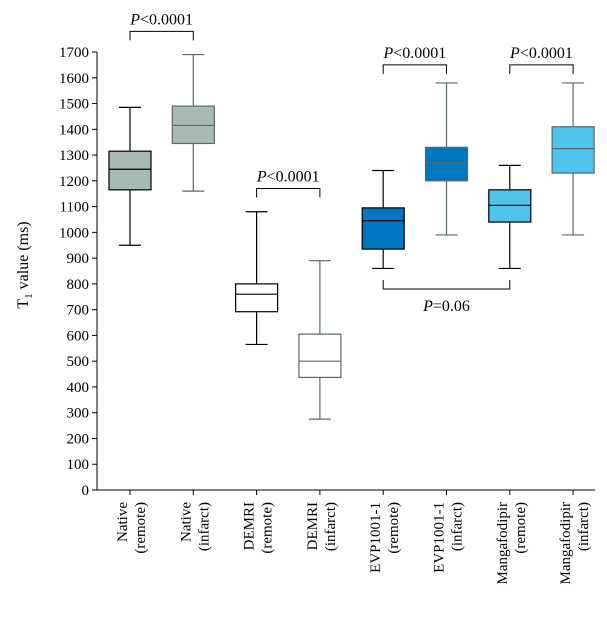 Image resolution: width=607 pixels, height=627 pixels. What do you see at coordinates (259, 528) in the screenshot?
I see `x-category-label: DEMRI (remote)` at bounding box center [259, 528].